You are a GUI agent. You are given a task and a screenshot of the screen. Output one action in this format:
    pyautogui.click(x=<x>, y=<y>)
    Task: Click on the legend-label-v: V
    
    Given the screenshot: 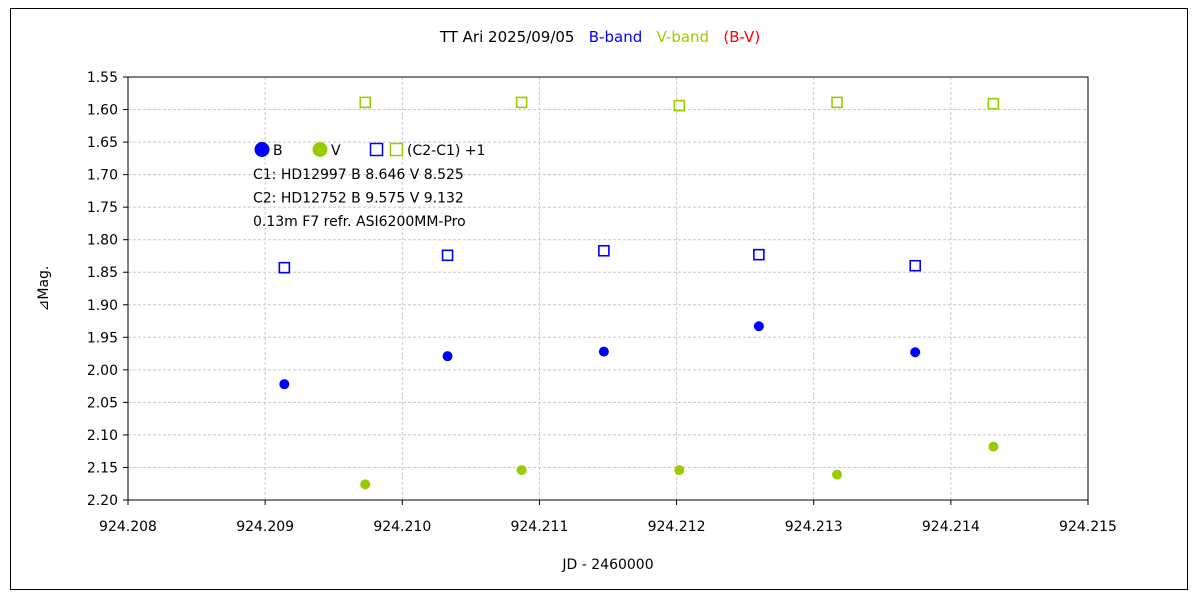 What is the action you would take?
    pyautogui.click(x=336, y=151)
    